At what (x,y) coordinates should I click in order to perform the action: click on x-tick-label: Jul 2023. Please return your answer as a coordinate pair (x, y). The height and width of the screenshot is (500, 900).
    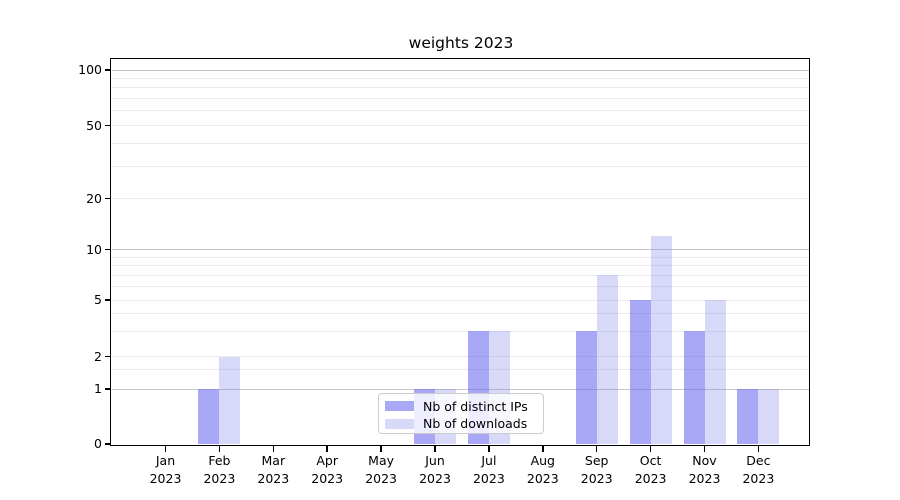
    Looking at the image, I should click on (489, 469).